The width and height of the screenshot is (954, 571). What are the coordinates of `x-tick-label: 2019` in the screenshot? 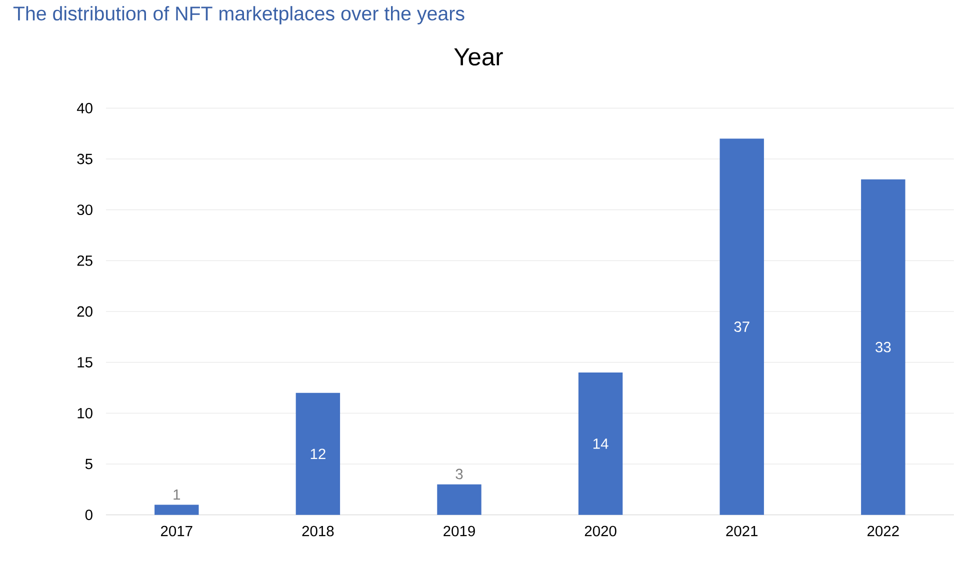 It's located at (459, 531).